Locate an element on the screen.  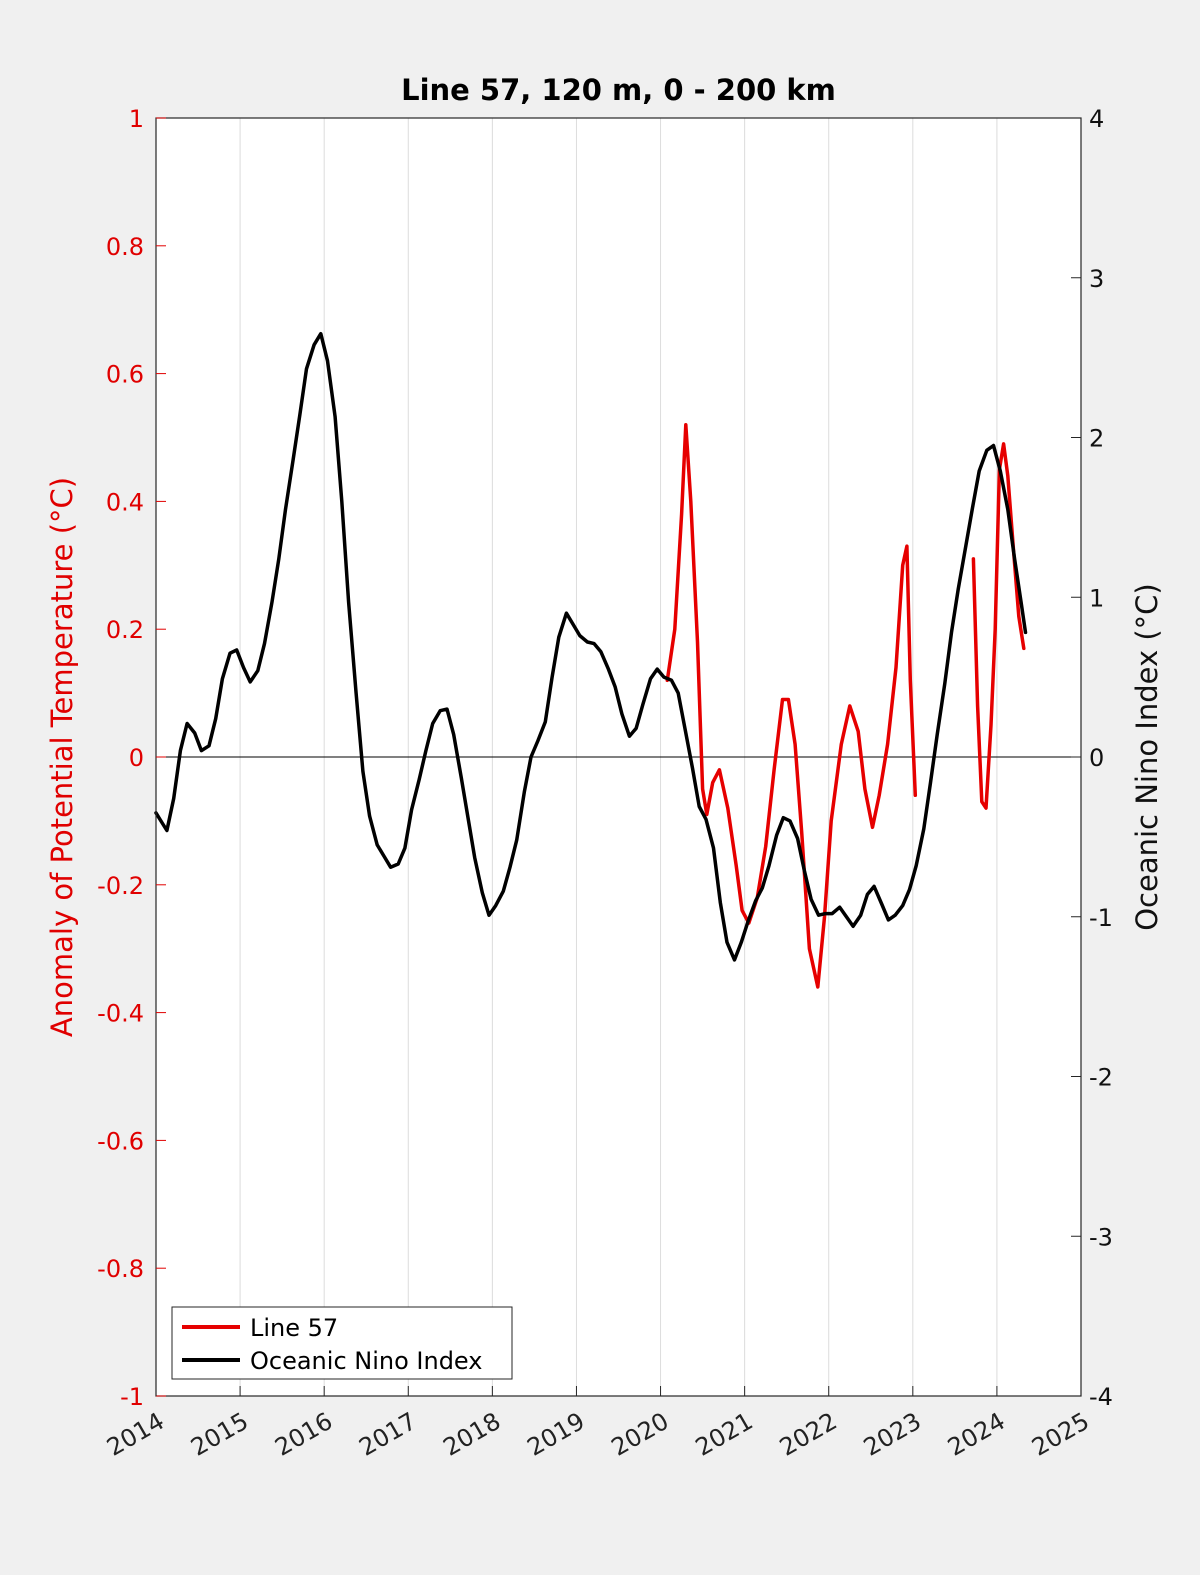
chart-title: Line 57, 120 m, 0 - 200 km is located at coordinates (618, 90).